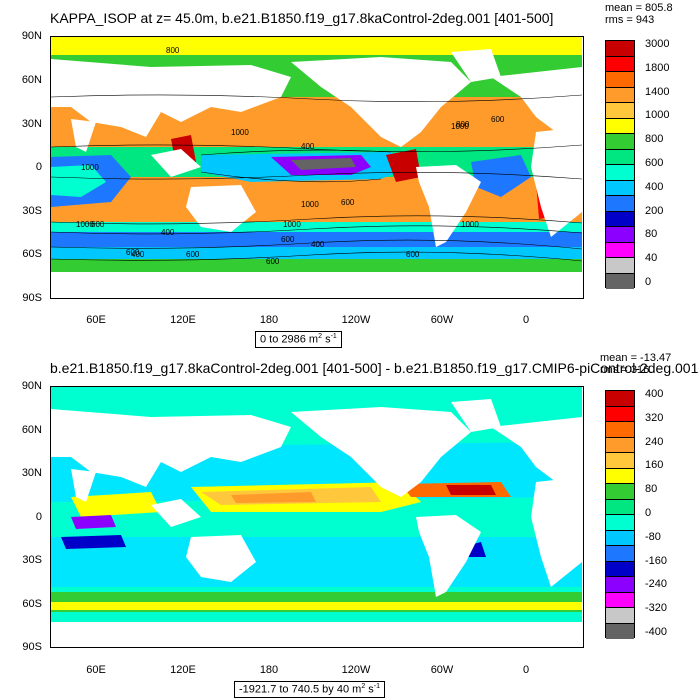  What do you see at coordinates (300, 689) in the screenshot?
I see `range-text: -1921.7 to 740.5 by 40 m` at bounding box center [300, 689].